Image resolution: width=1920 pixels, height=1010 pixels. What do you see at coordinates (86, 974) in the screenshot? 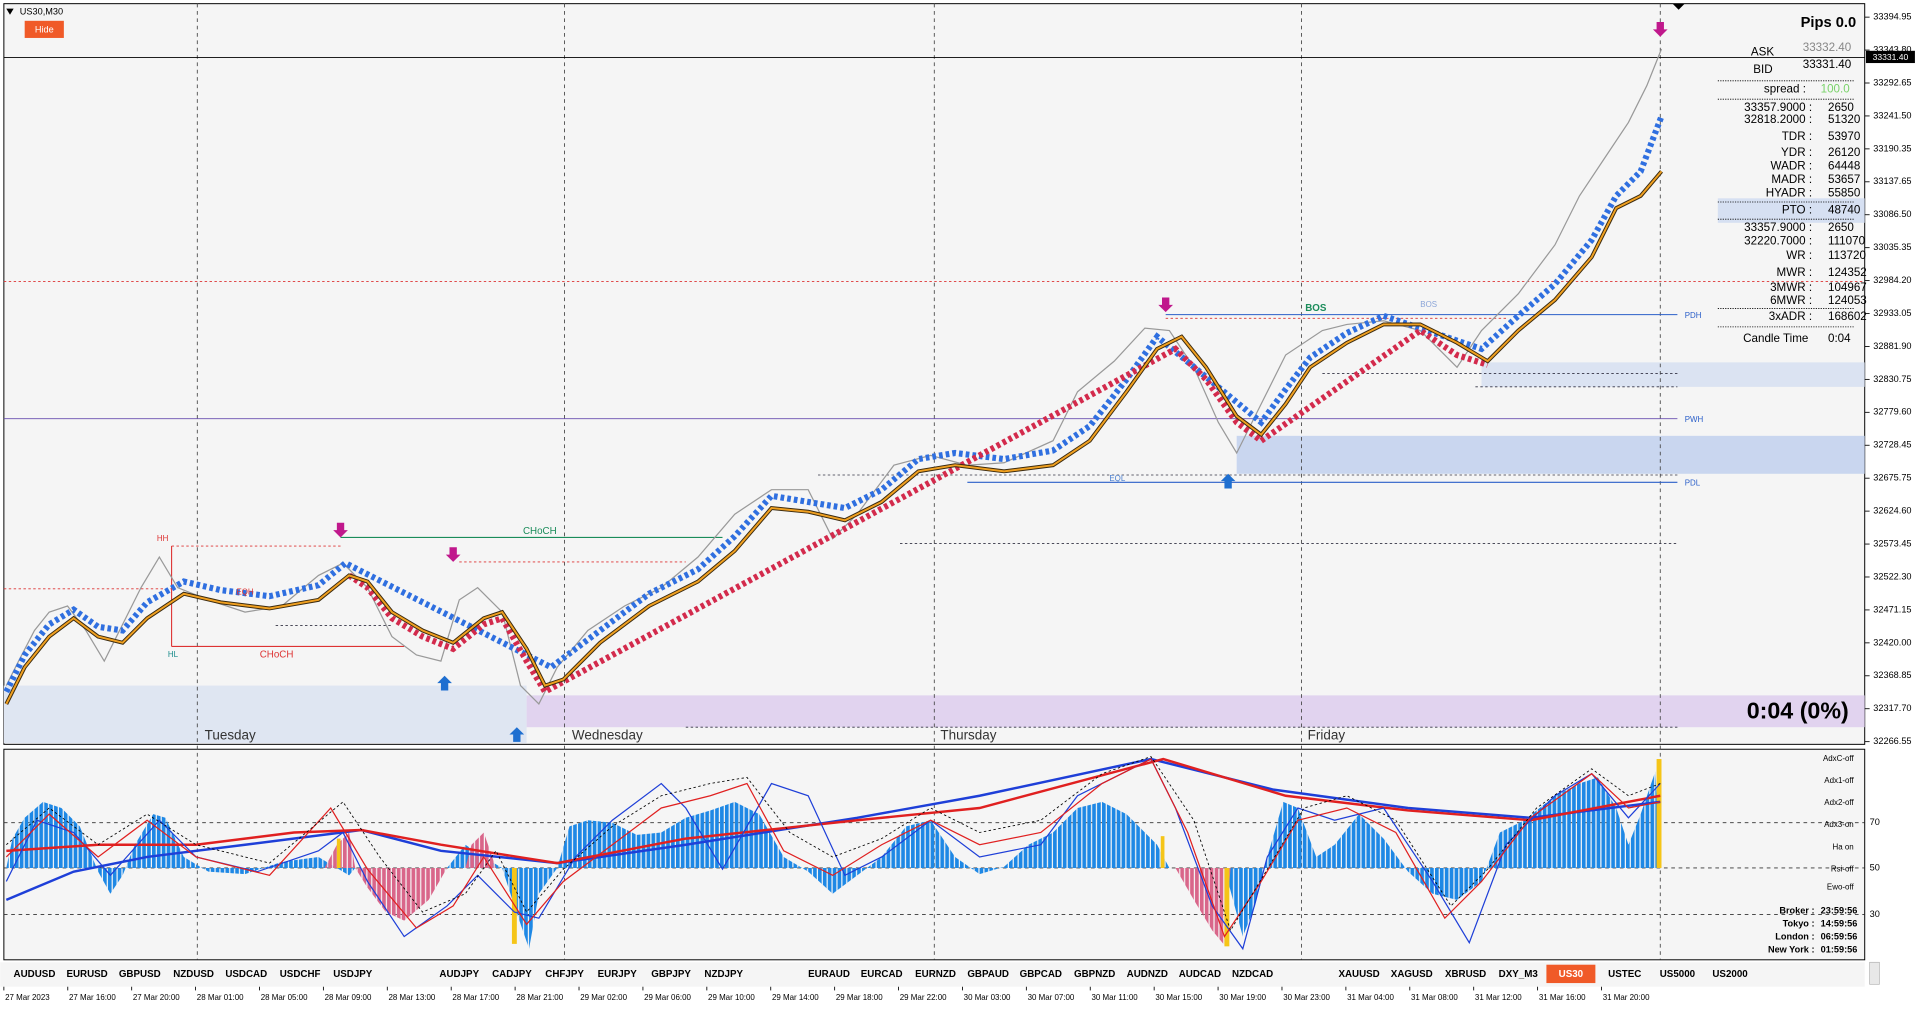
I see `symbol-button: EURUSD` at bounding box center [86, 974].